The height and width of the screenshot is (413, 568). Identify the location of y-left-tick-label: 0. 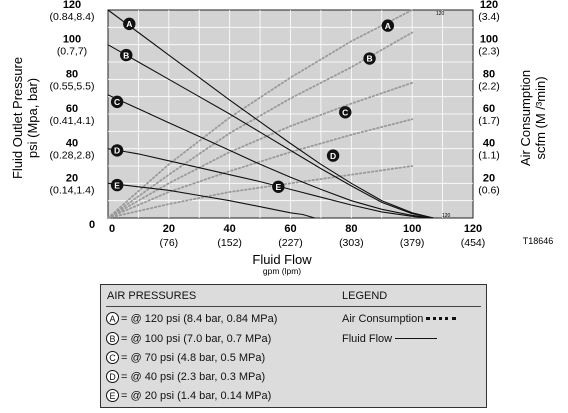
(92, 225).